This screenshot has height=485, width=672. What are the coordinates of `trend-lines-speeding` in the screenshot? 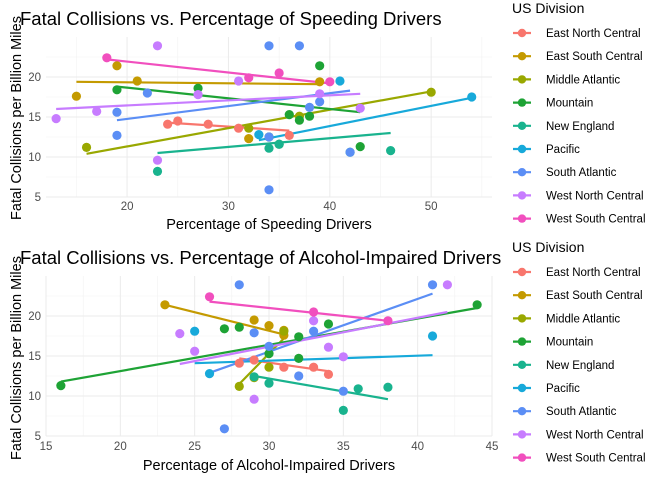 It's located at (264, 106).